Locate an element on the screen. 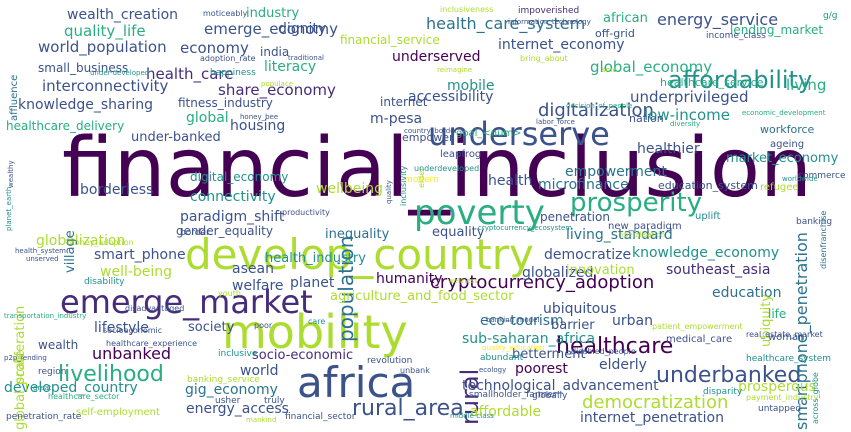 The height and width of the screenshot is (432, 851). word-135: traditional is located at coordinates (306, 58).